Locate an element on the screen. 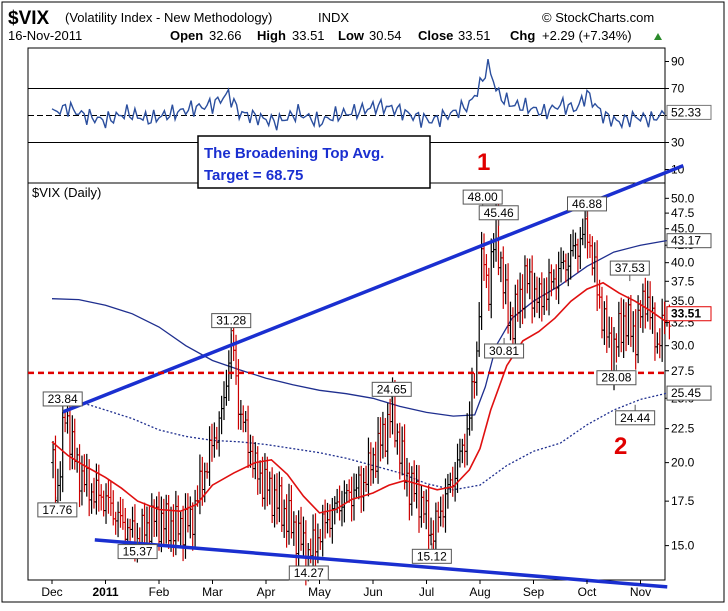 This screenshot has width=728, height=611. value-callout-text: 15.12 is located at coordinates (432, 556).